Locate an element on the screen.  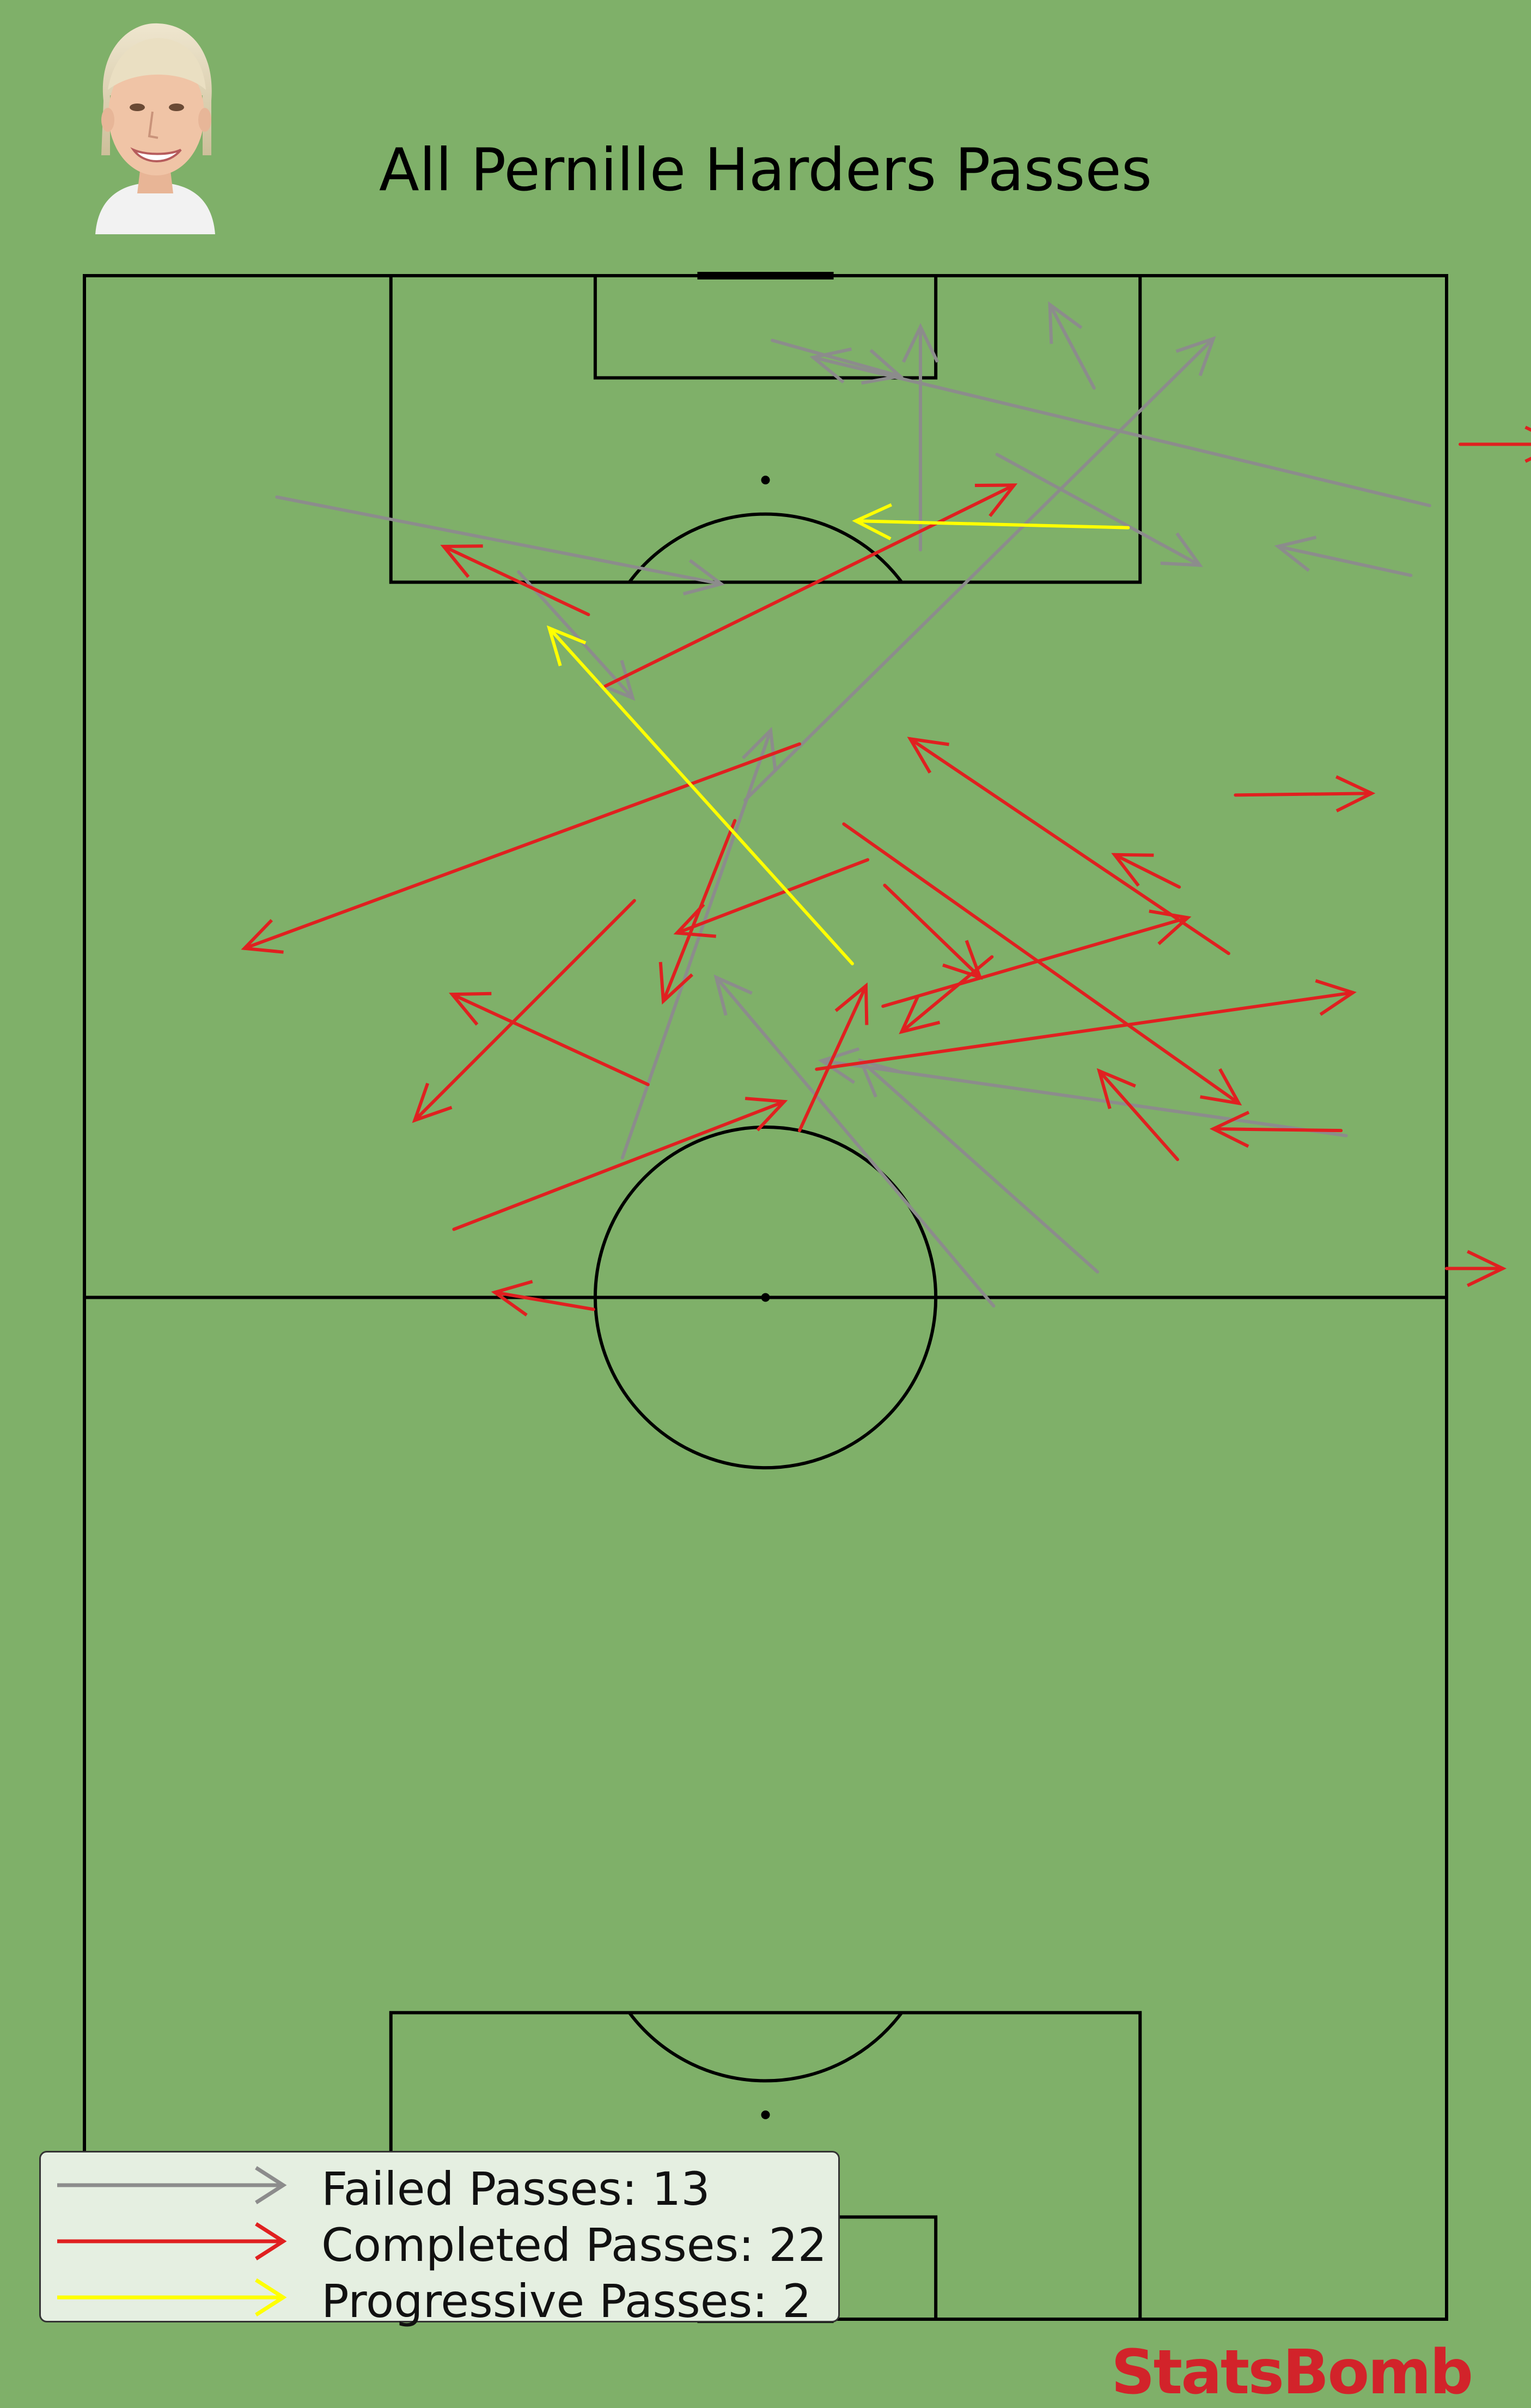
failed-pass-10-head is located at coordinates (920, 343).